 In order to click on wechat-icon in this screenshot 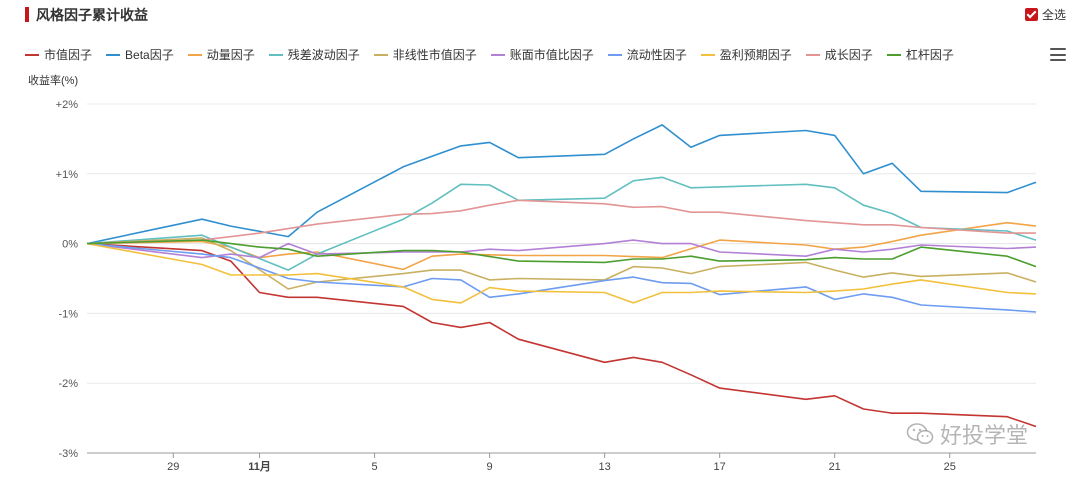, I will do `click(920, 434)`.